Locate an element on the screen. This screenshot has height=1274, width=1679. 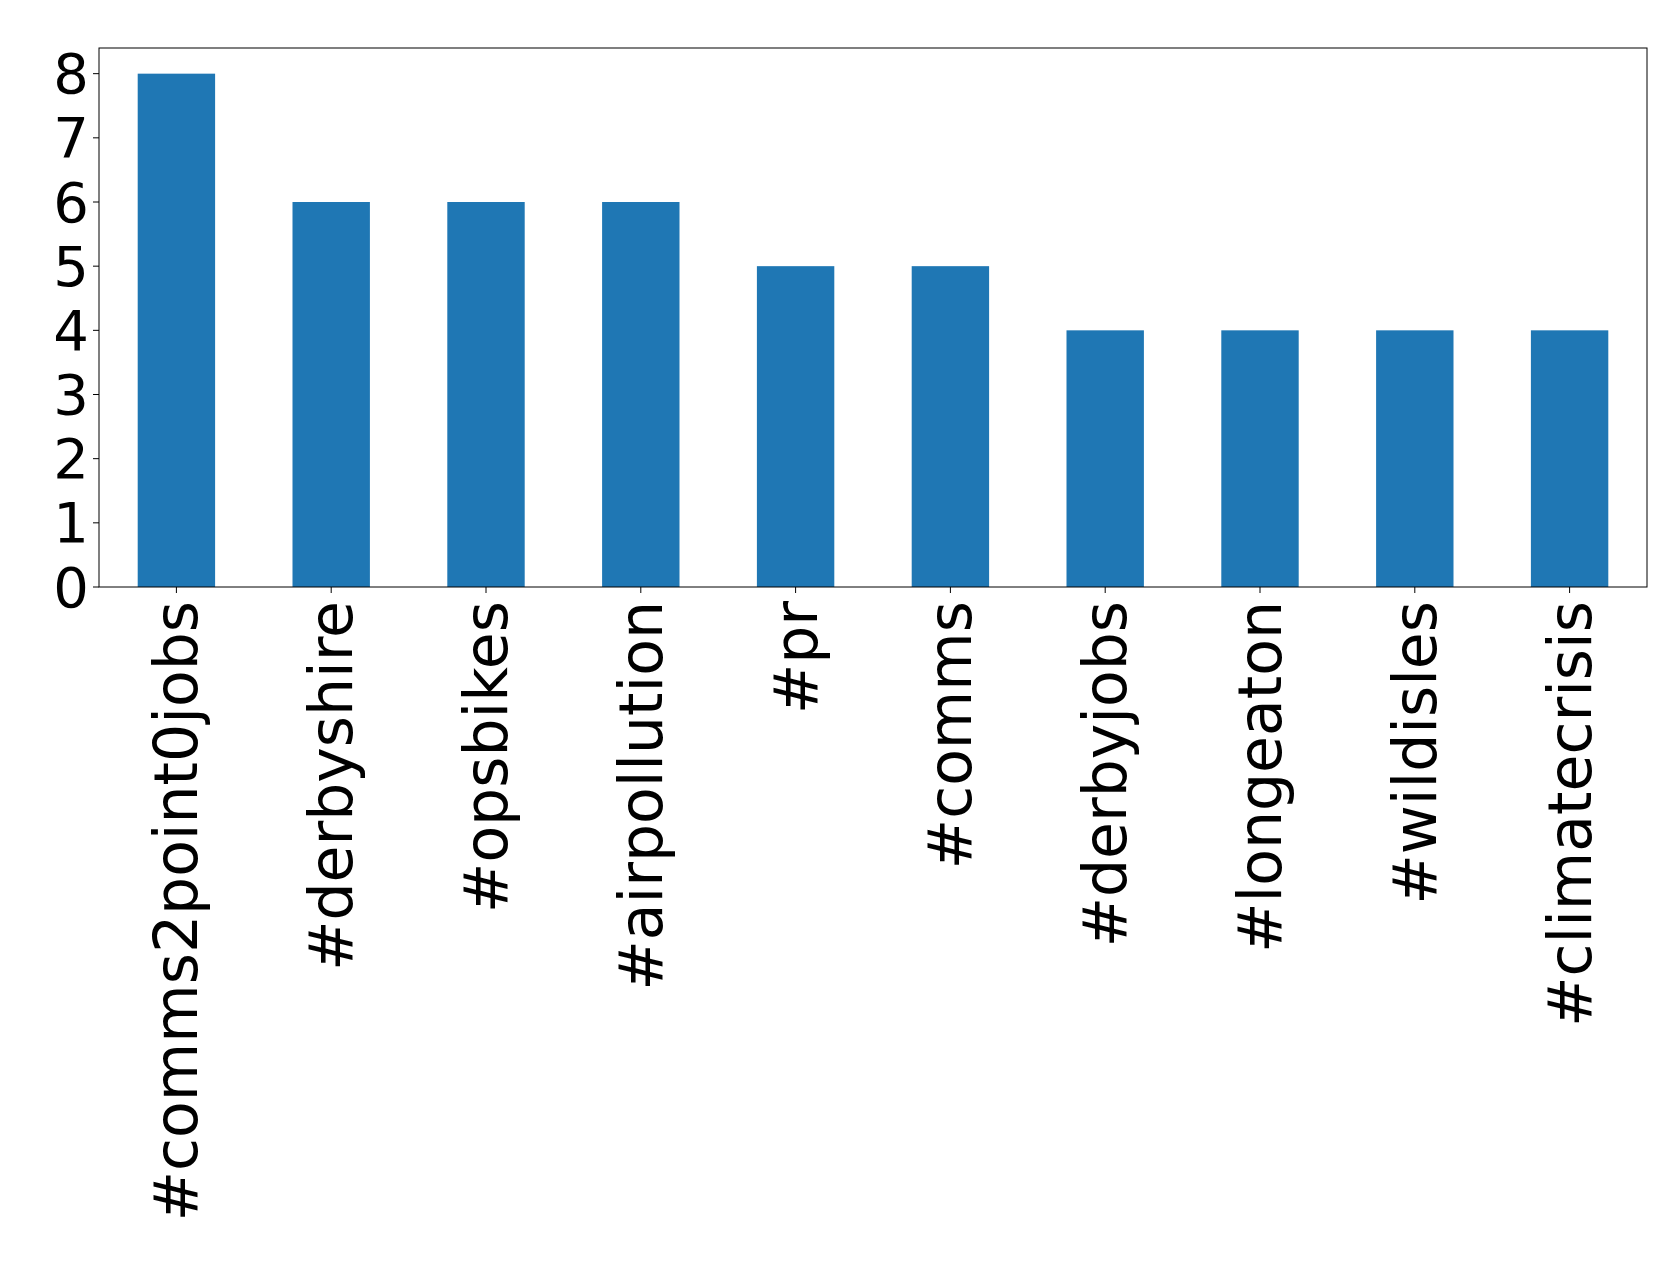
x-tick-label: #climatecrisis is located at coordinates (1569, 814).